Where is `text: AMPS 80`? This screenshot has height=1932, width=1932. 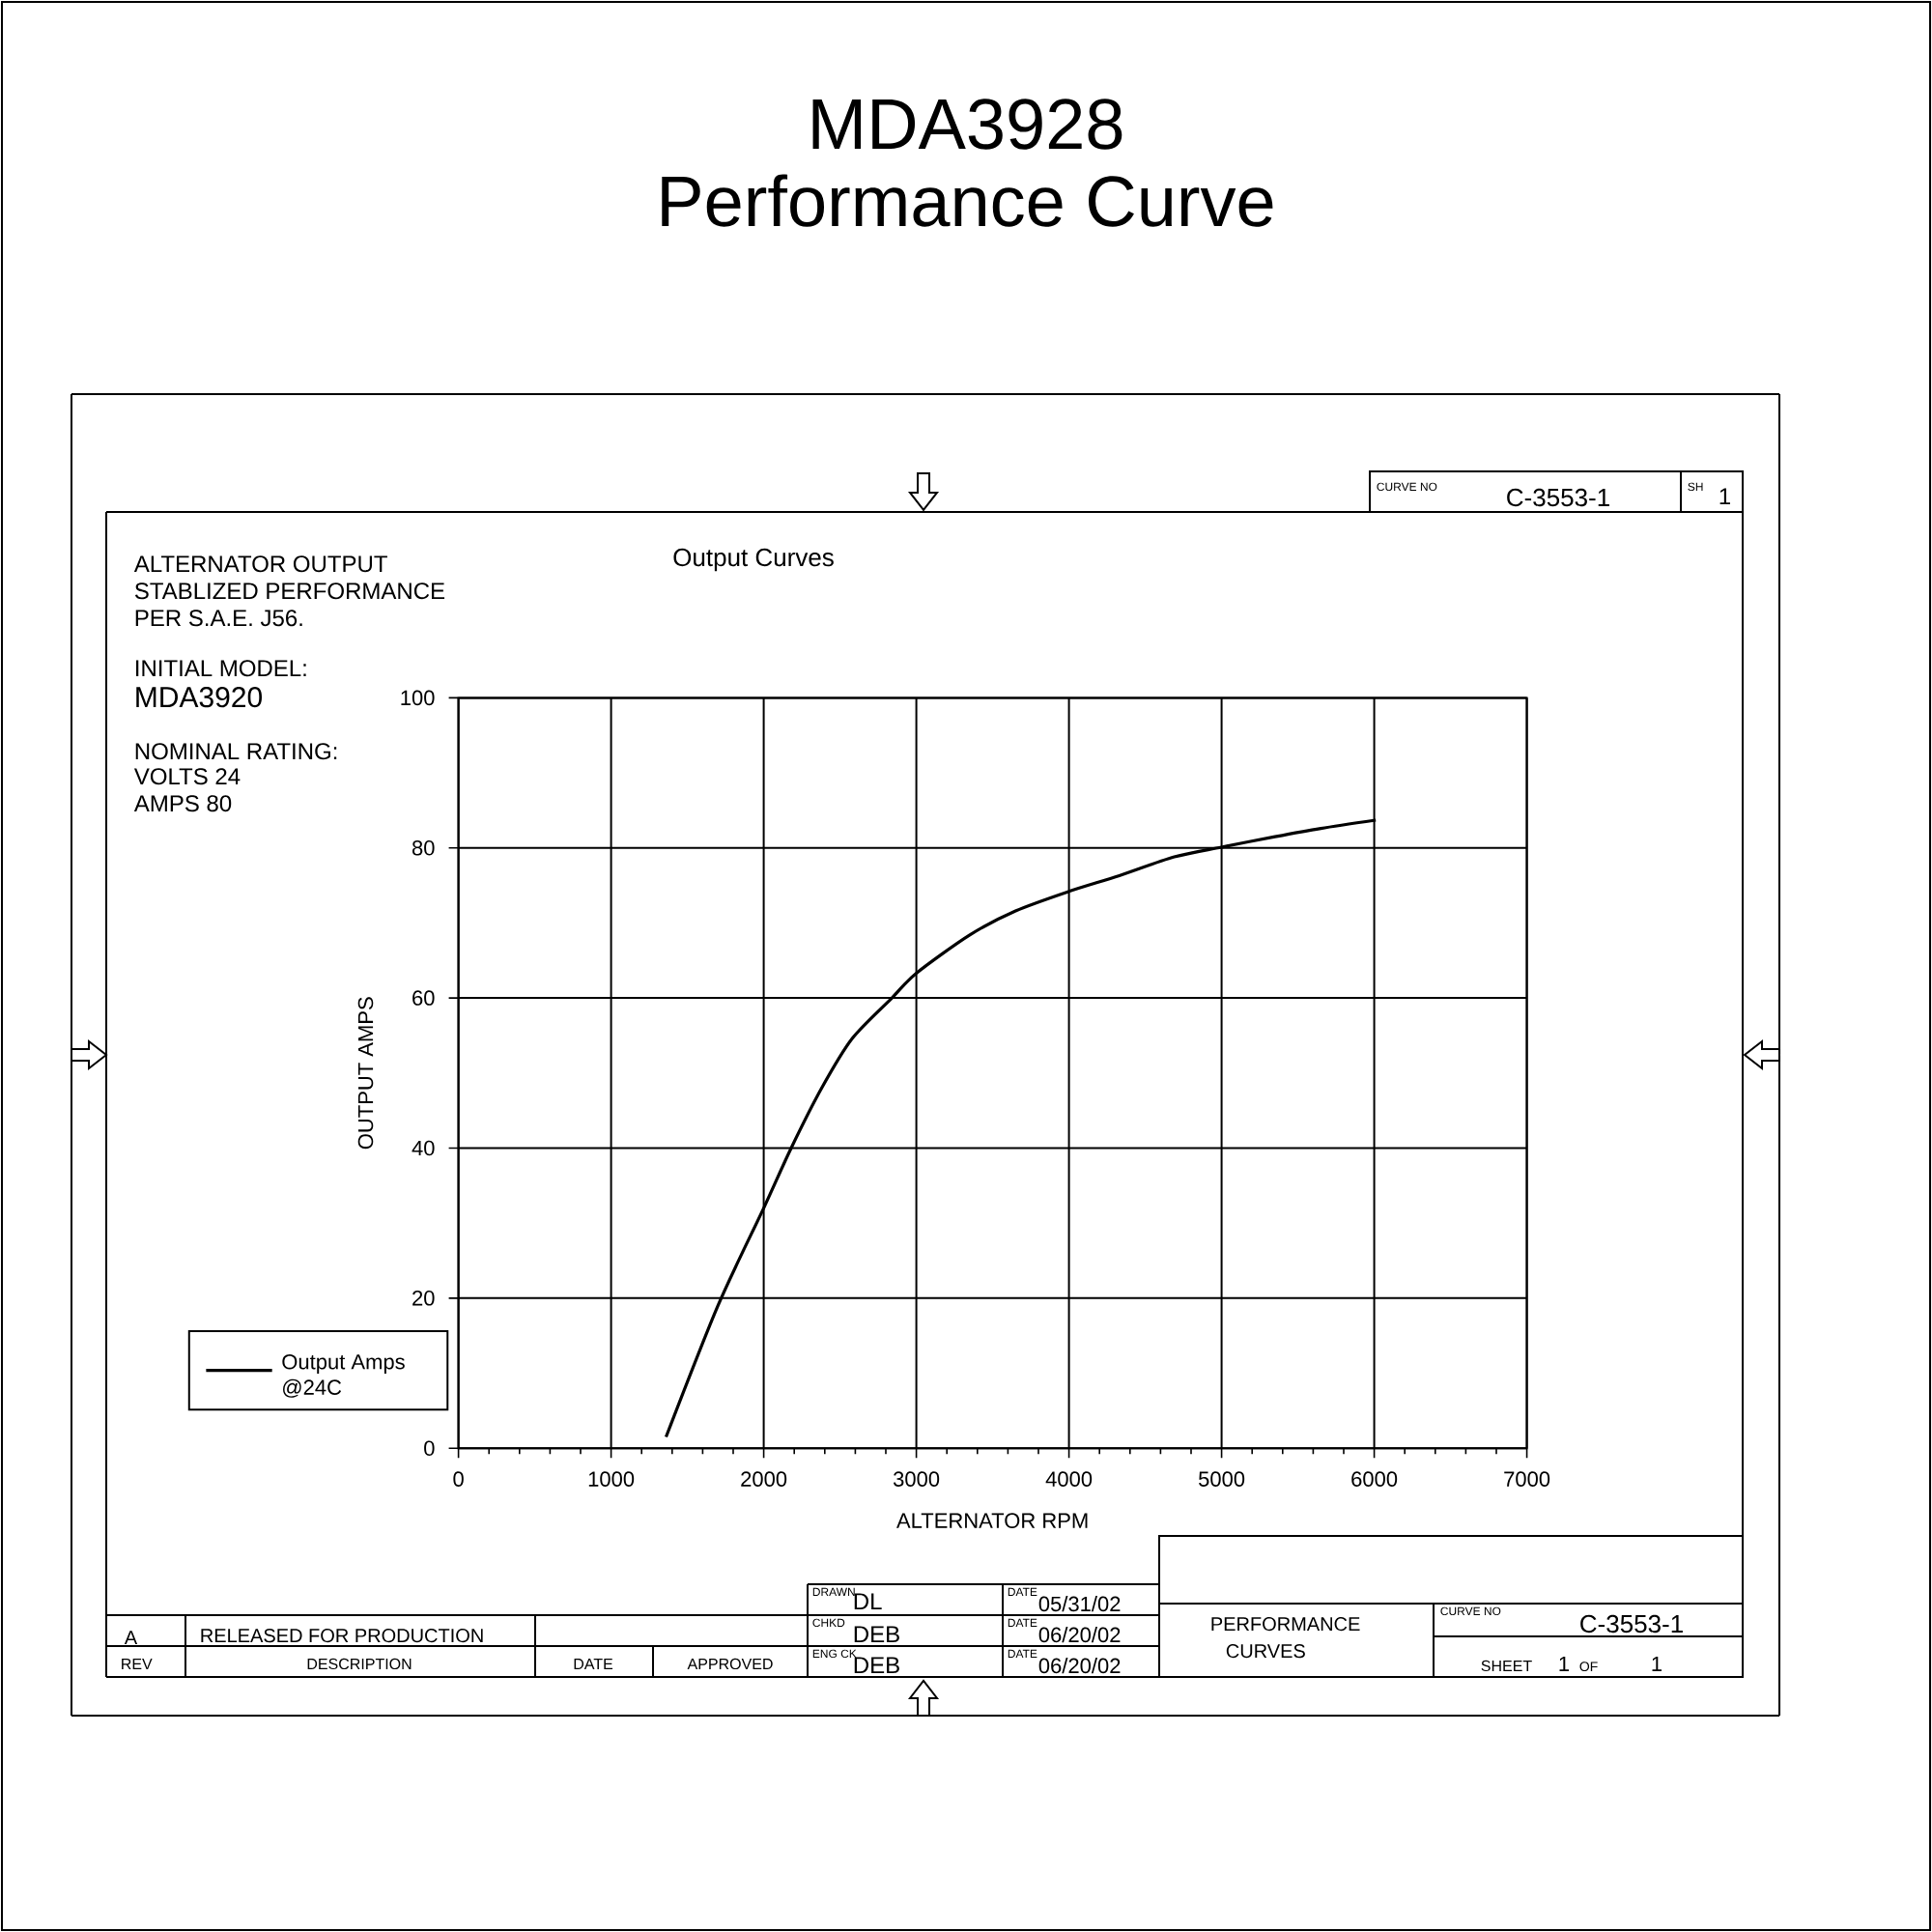 text: AMPS 80 is located at coordinates (182, 803).